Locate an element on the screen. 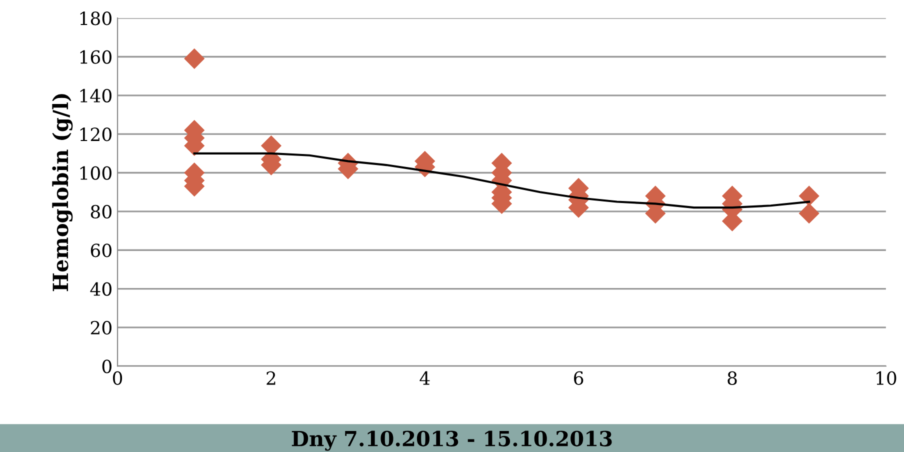 The width and height of the screenshot is (904, 452). x-tick-label: 0 is located at coordinates (117, 378).